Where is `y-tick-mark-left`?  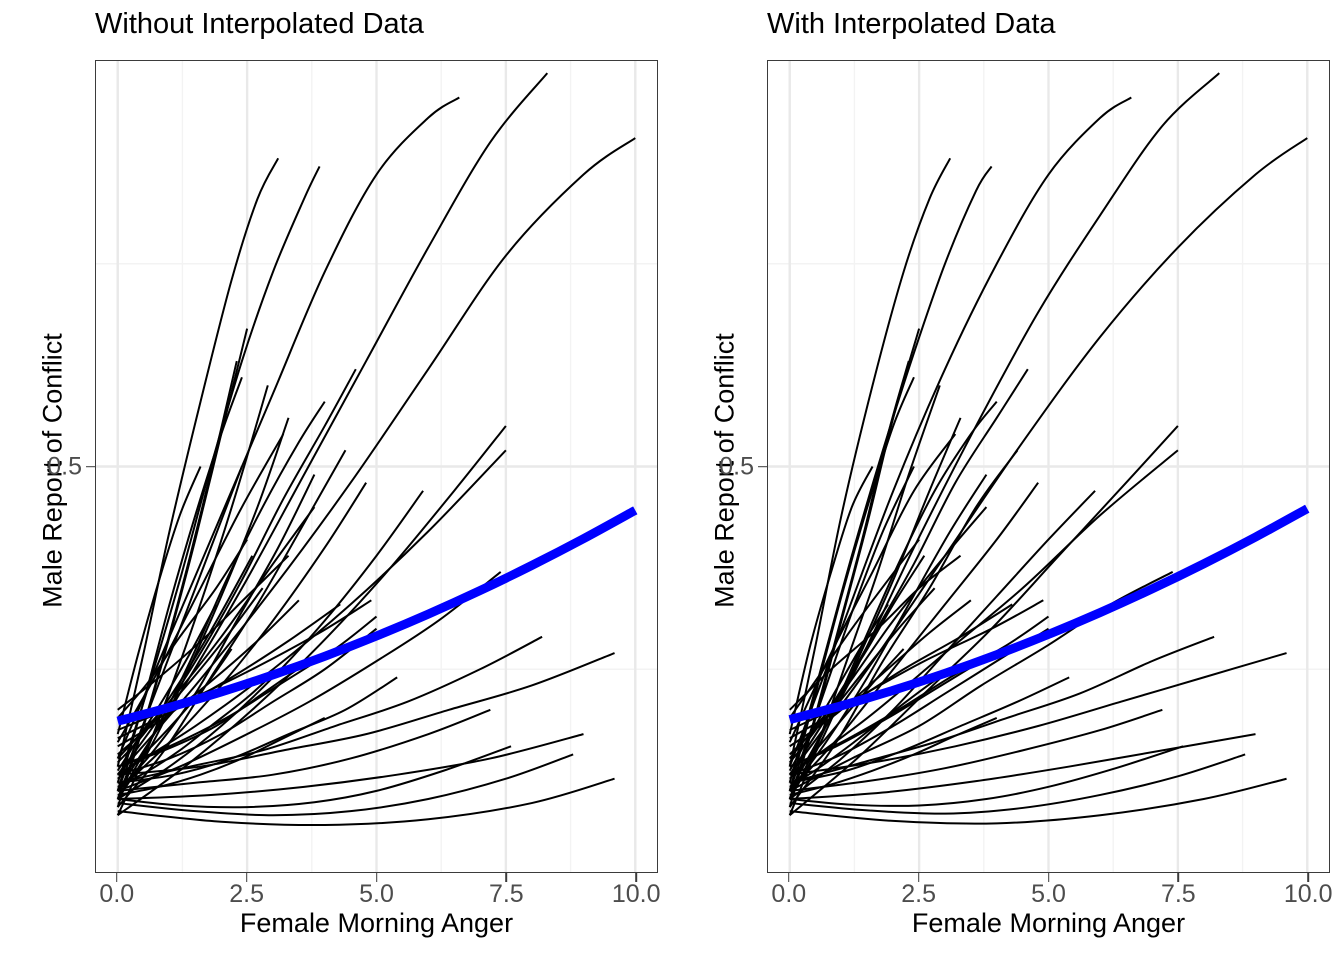 y-tick-mark-left is located at coordinates (90, 466).